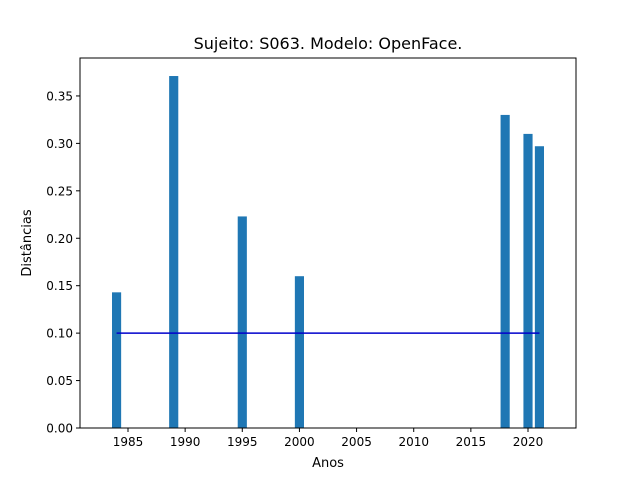 The height and width of the screenshot is (480, 640). What do you see at coordinates (117, 360) in the screenshot?
I see `bar-1984` at bounding box center [117, 360].